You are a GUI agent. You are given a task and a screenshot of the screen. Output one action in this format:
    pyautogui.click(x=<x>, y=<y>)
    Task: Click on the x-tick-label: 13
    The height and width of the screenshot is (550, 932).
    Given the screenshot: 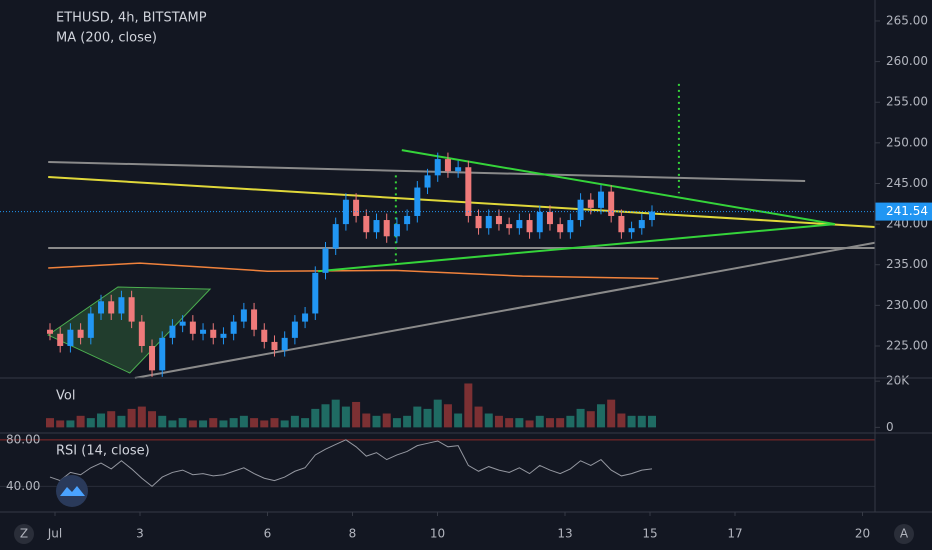 What is the action you would take?
    pyautogui.click(x=564, y=534)
    